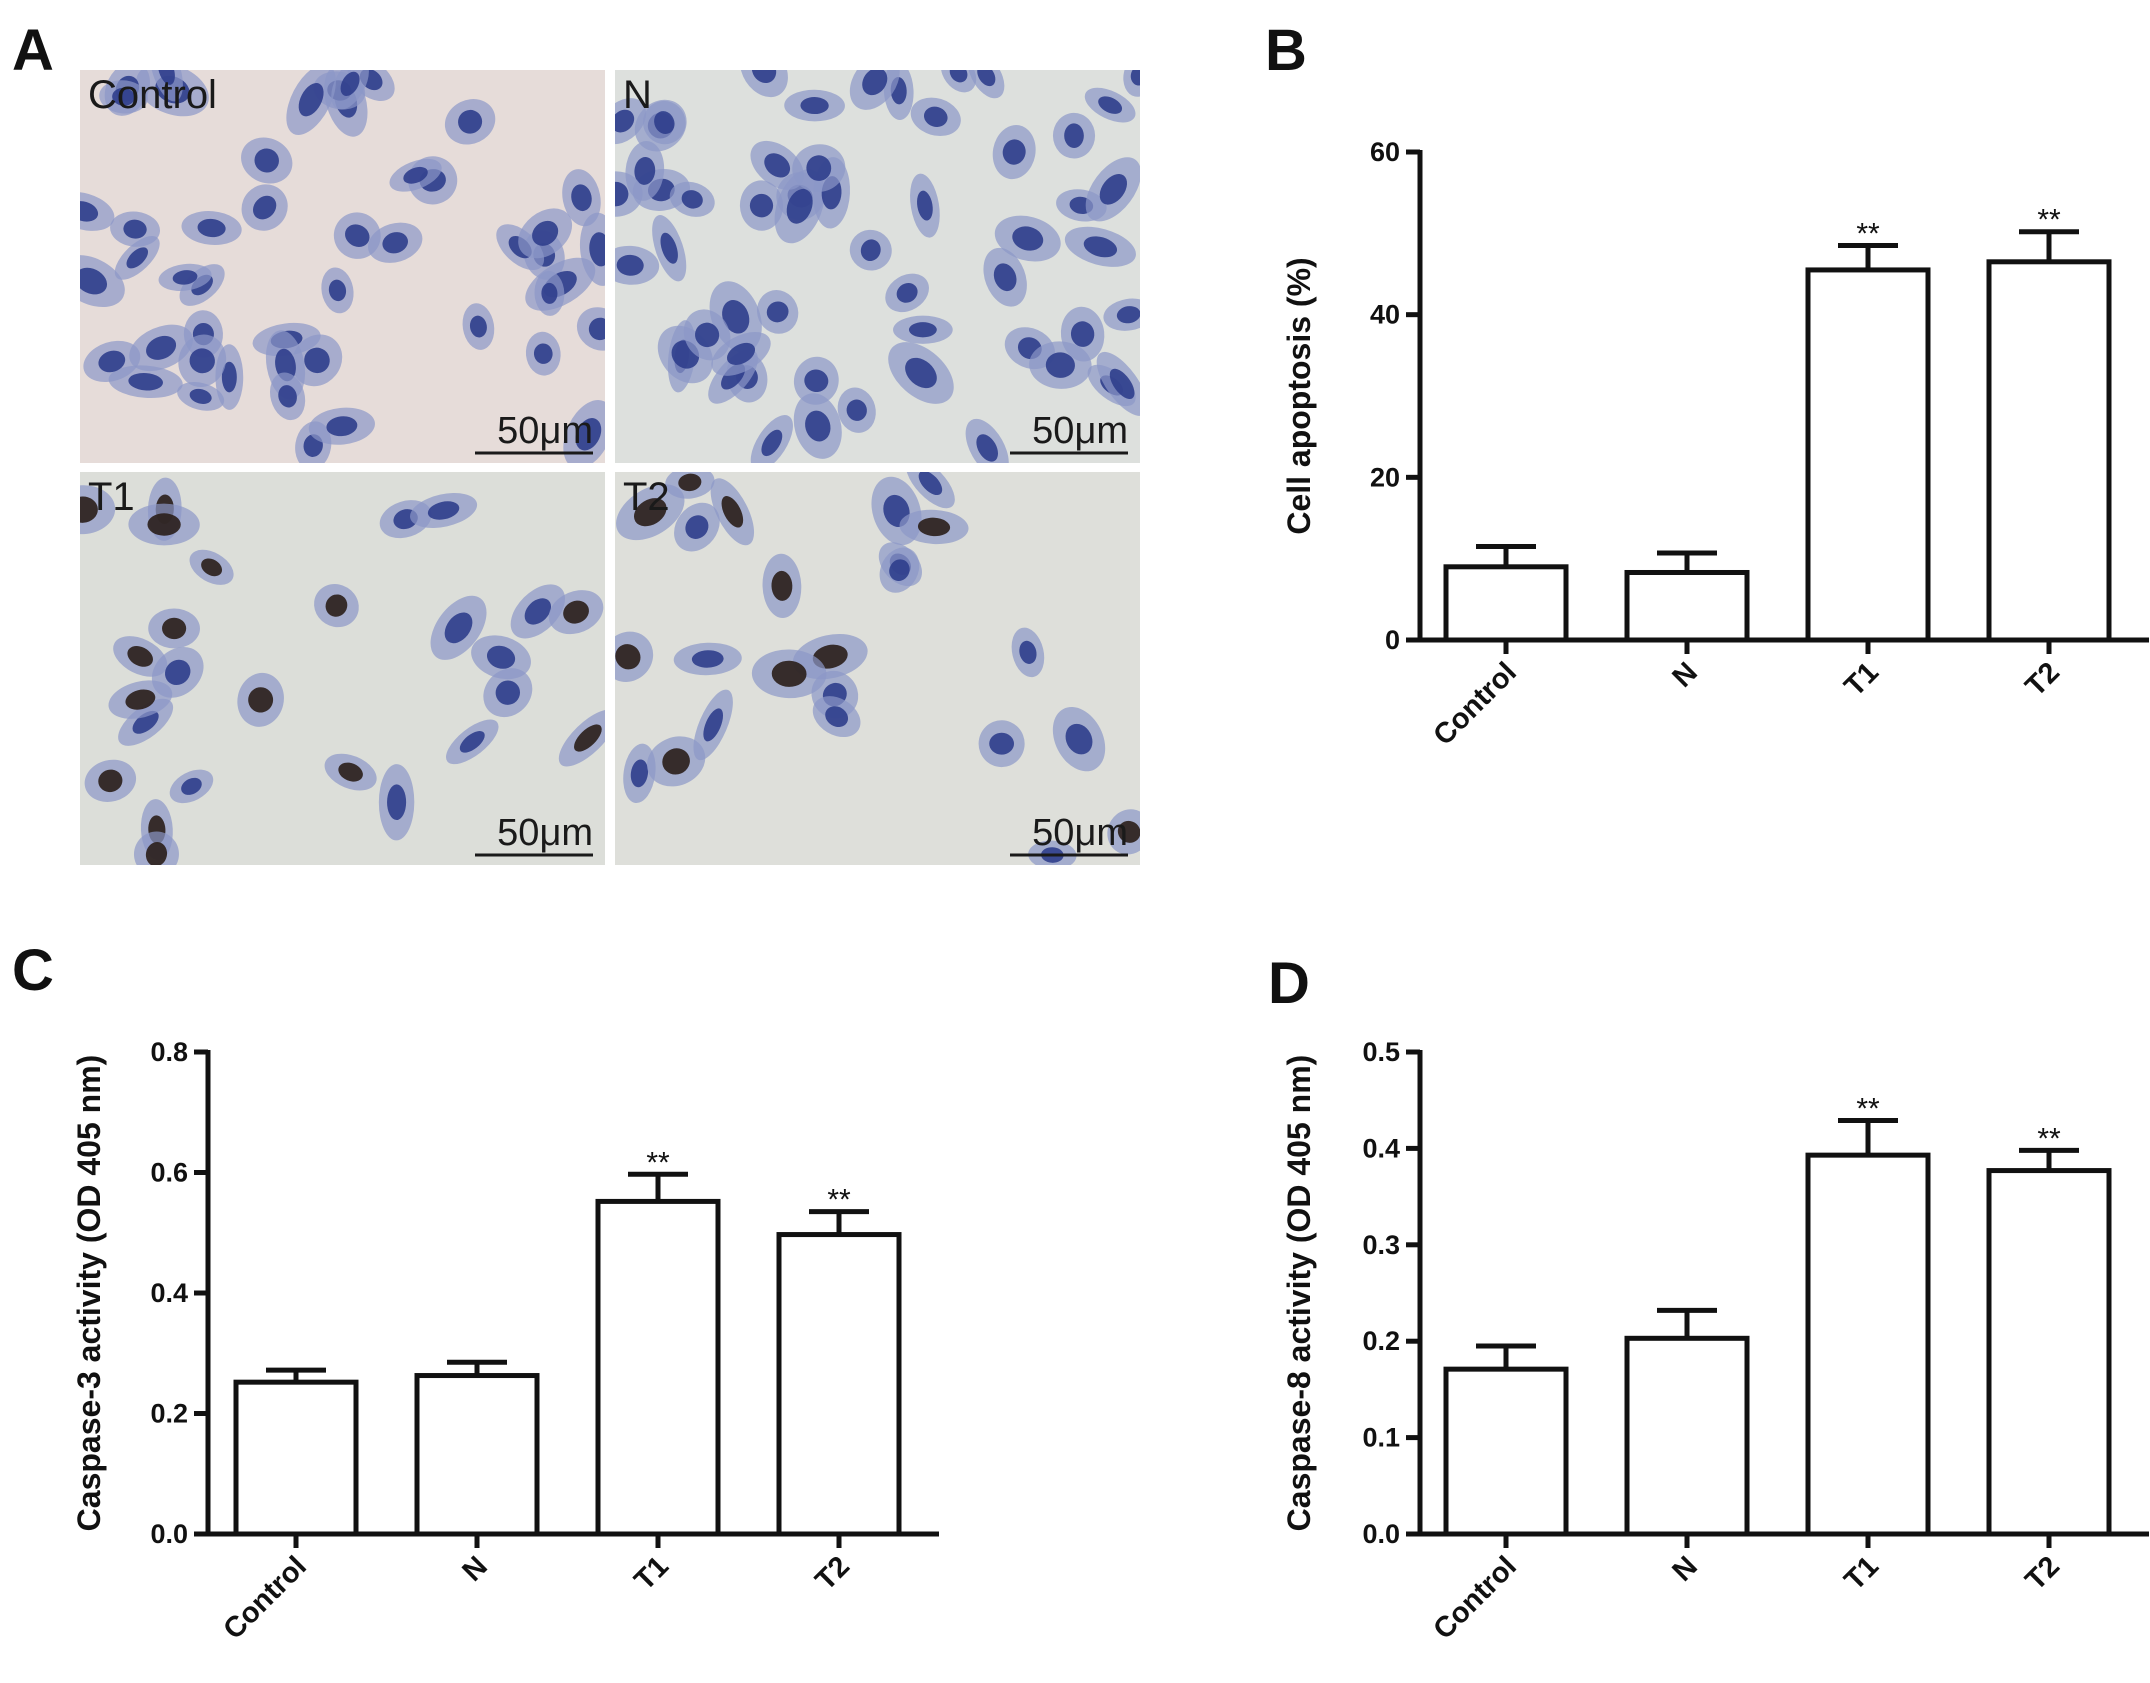  I want to click on micrograph-label: T2, so click(646, 497).